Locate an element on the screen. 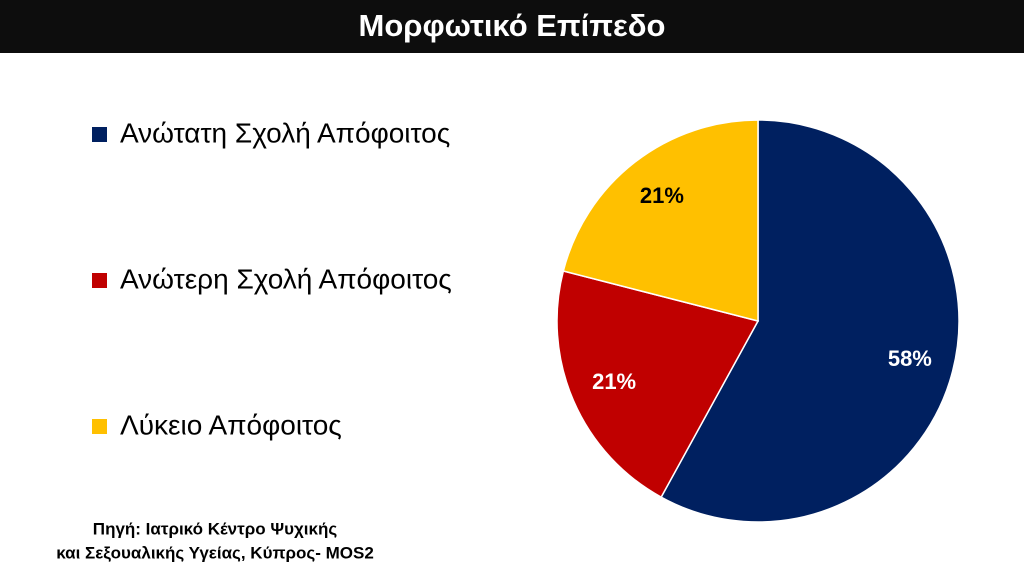  legend-label: Ανώτατη Σχολή Απόφοιτος is located at coordinates (285, 132).